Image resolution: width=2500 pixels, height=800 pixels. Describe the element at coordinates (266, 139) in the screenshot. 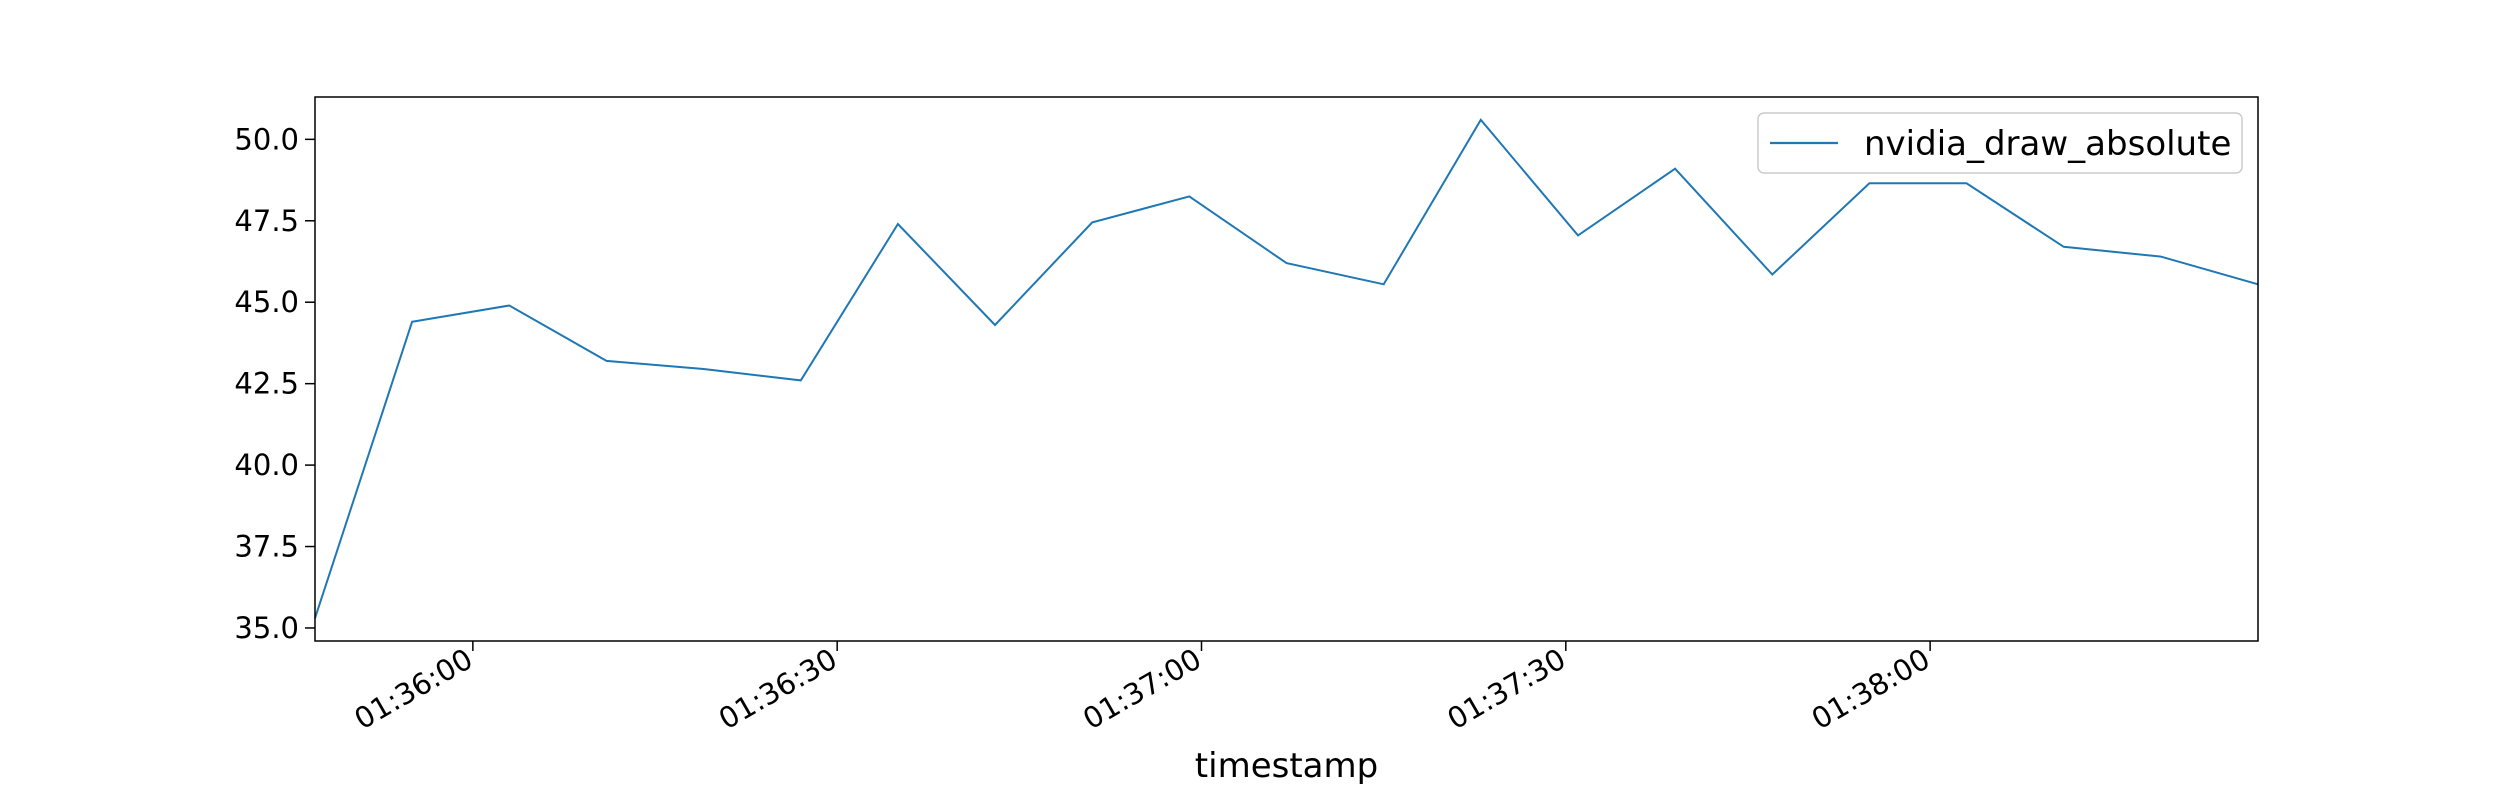

I see `y-tick-label: 50.0` at that location.